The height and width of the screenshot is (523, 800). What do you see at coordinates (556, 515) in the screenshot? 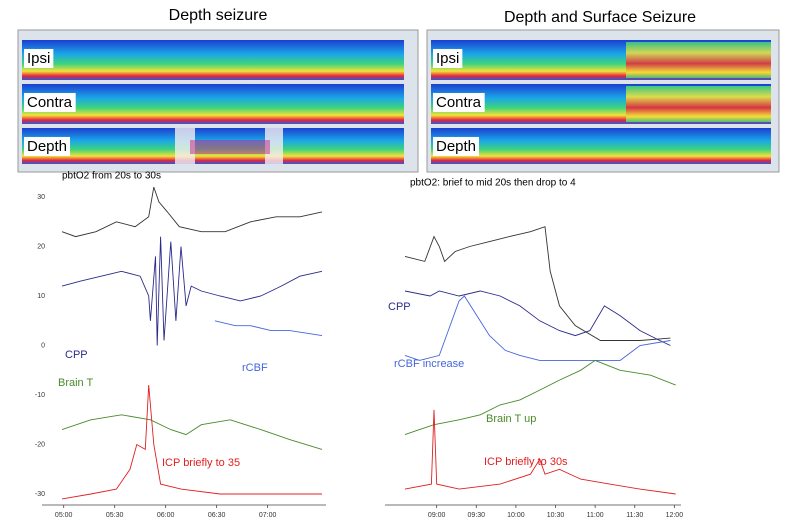
I see `x-tick-label: 10:30` at bounding box center [556, 515].